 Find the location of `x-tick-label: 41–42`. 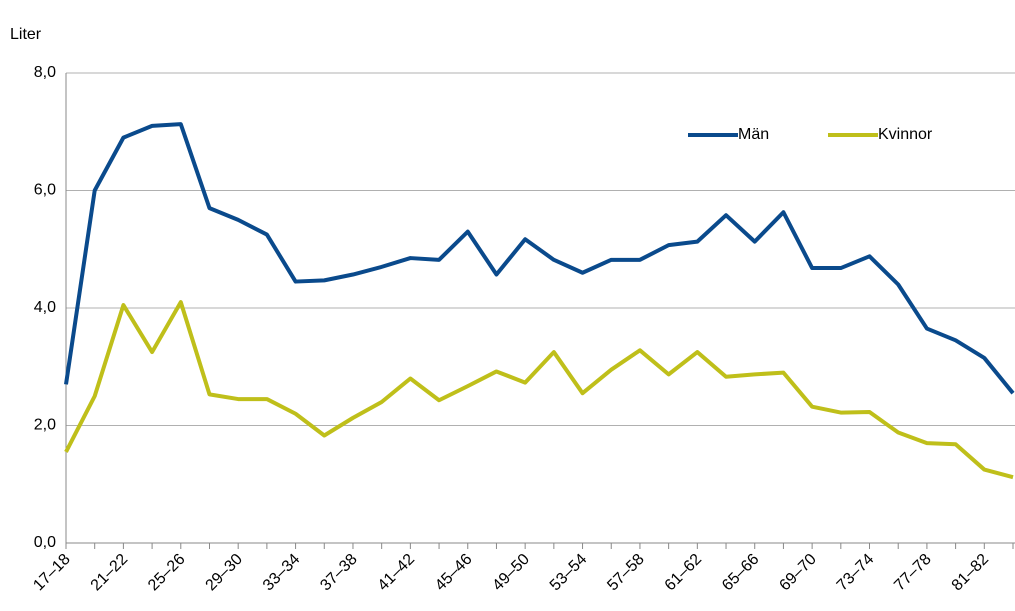

x-tick-label: 41–42 is located at coordinates (397, 573).